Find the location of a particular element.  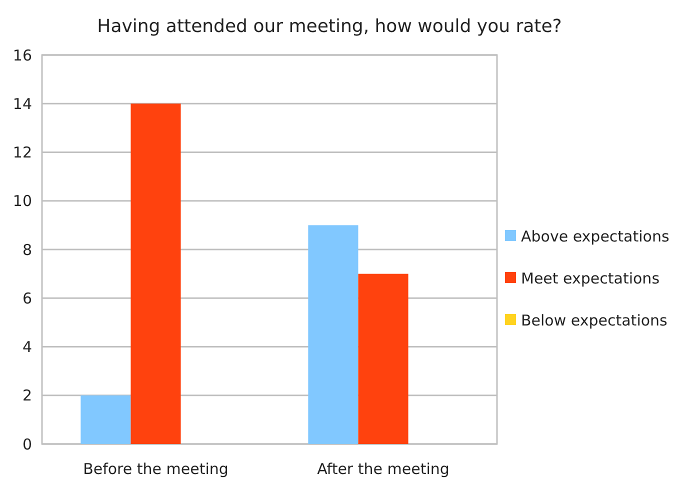

y-tick-label: 8 is located at coordinates (27, 249).